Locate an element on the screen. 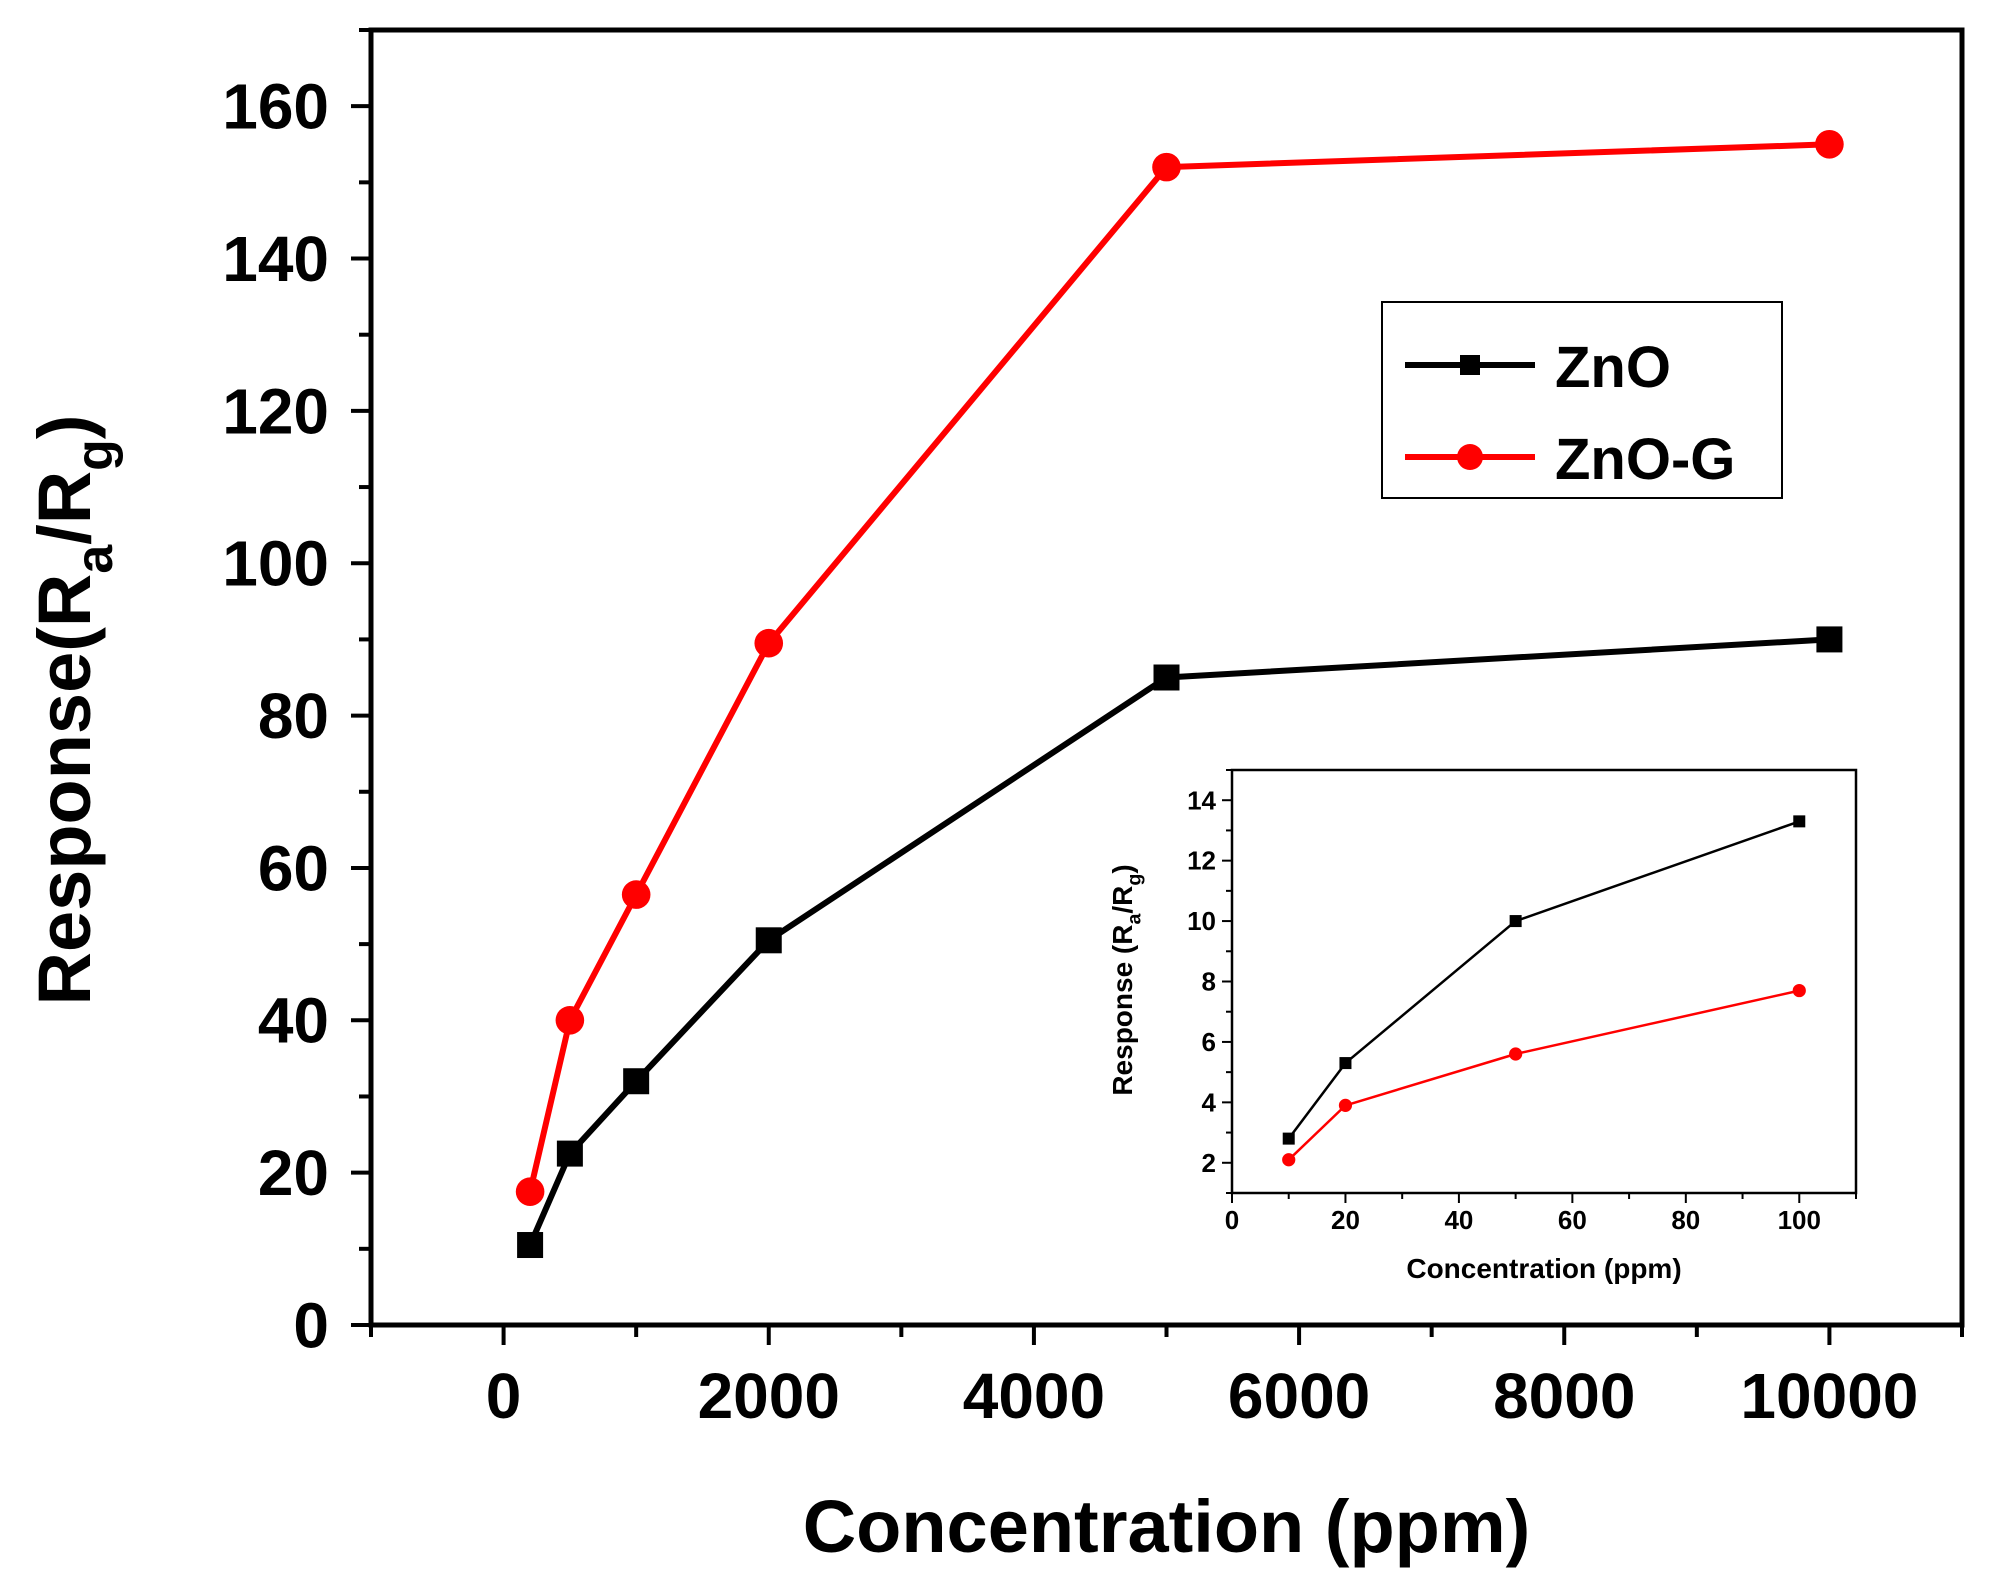 Image resolution: width=1993 pixels, height=1574 pixels. inset-y-tick-label: 8 is located at coordinates (1209, 982).